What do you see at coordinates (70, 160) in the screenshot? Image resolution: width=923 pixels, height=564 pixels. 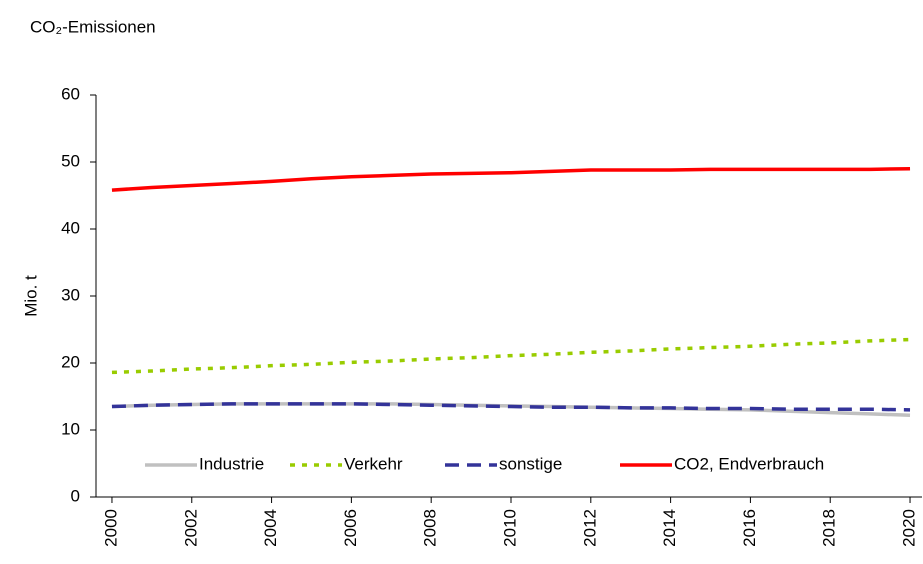 I see `y-tick-label: 50` at bounding box center [70, 160].